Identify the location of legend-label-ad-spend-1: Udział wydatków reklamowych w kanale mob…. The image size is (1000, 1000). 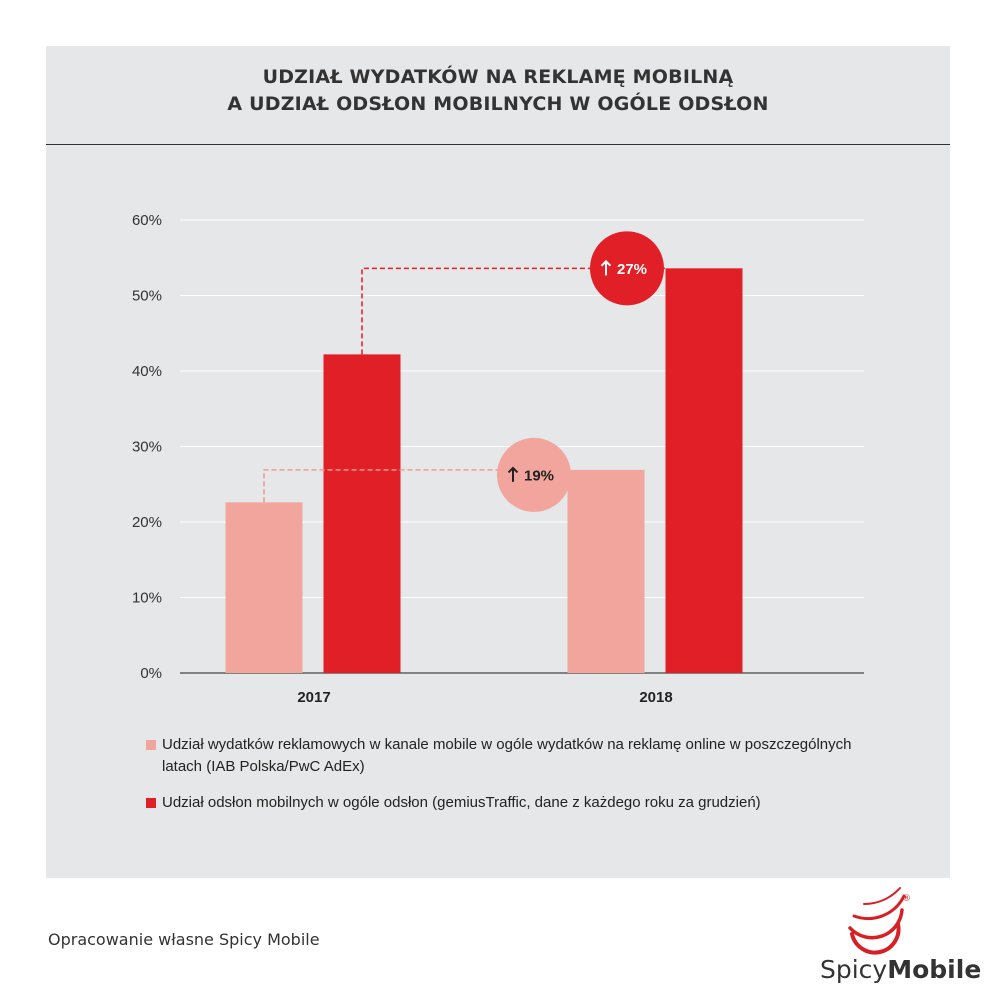
(507, 744).